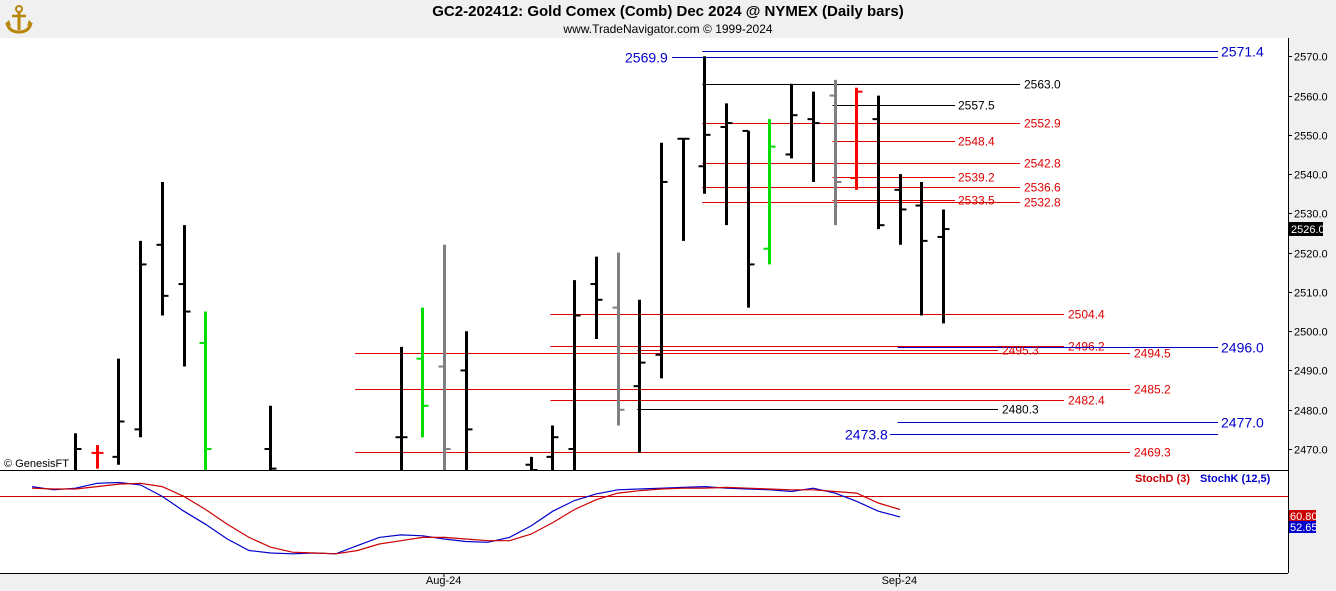 This screenshot has height=591, width=1336. Describe the element at coordinates (1162, 479) in the screenshot. I see `legend-stochd: StochD (3)` at that location.